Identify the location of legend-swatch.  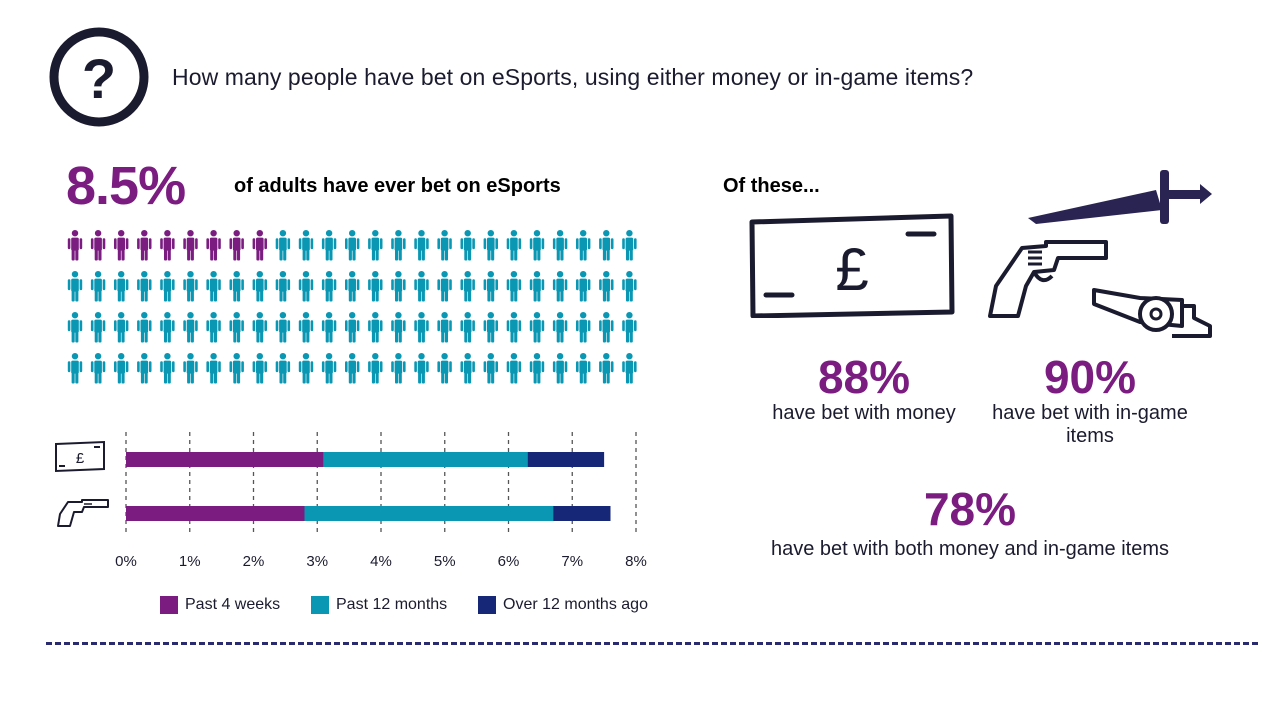
(320, 605).